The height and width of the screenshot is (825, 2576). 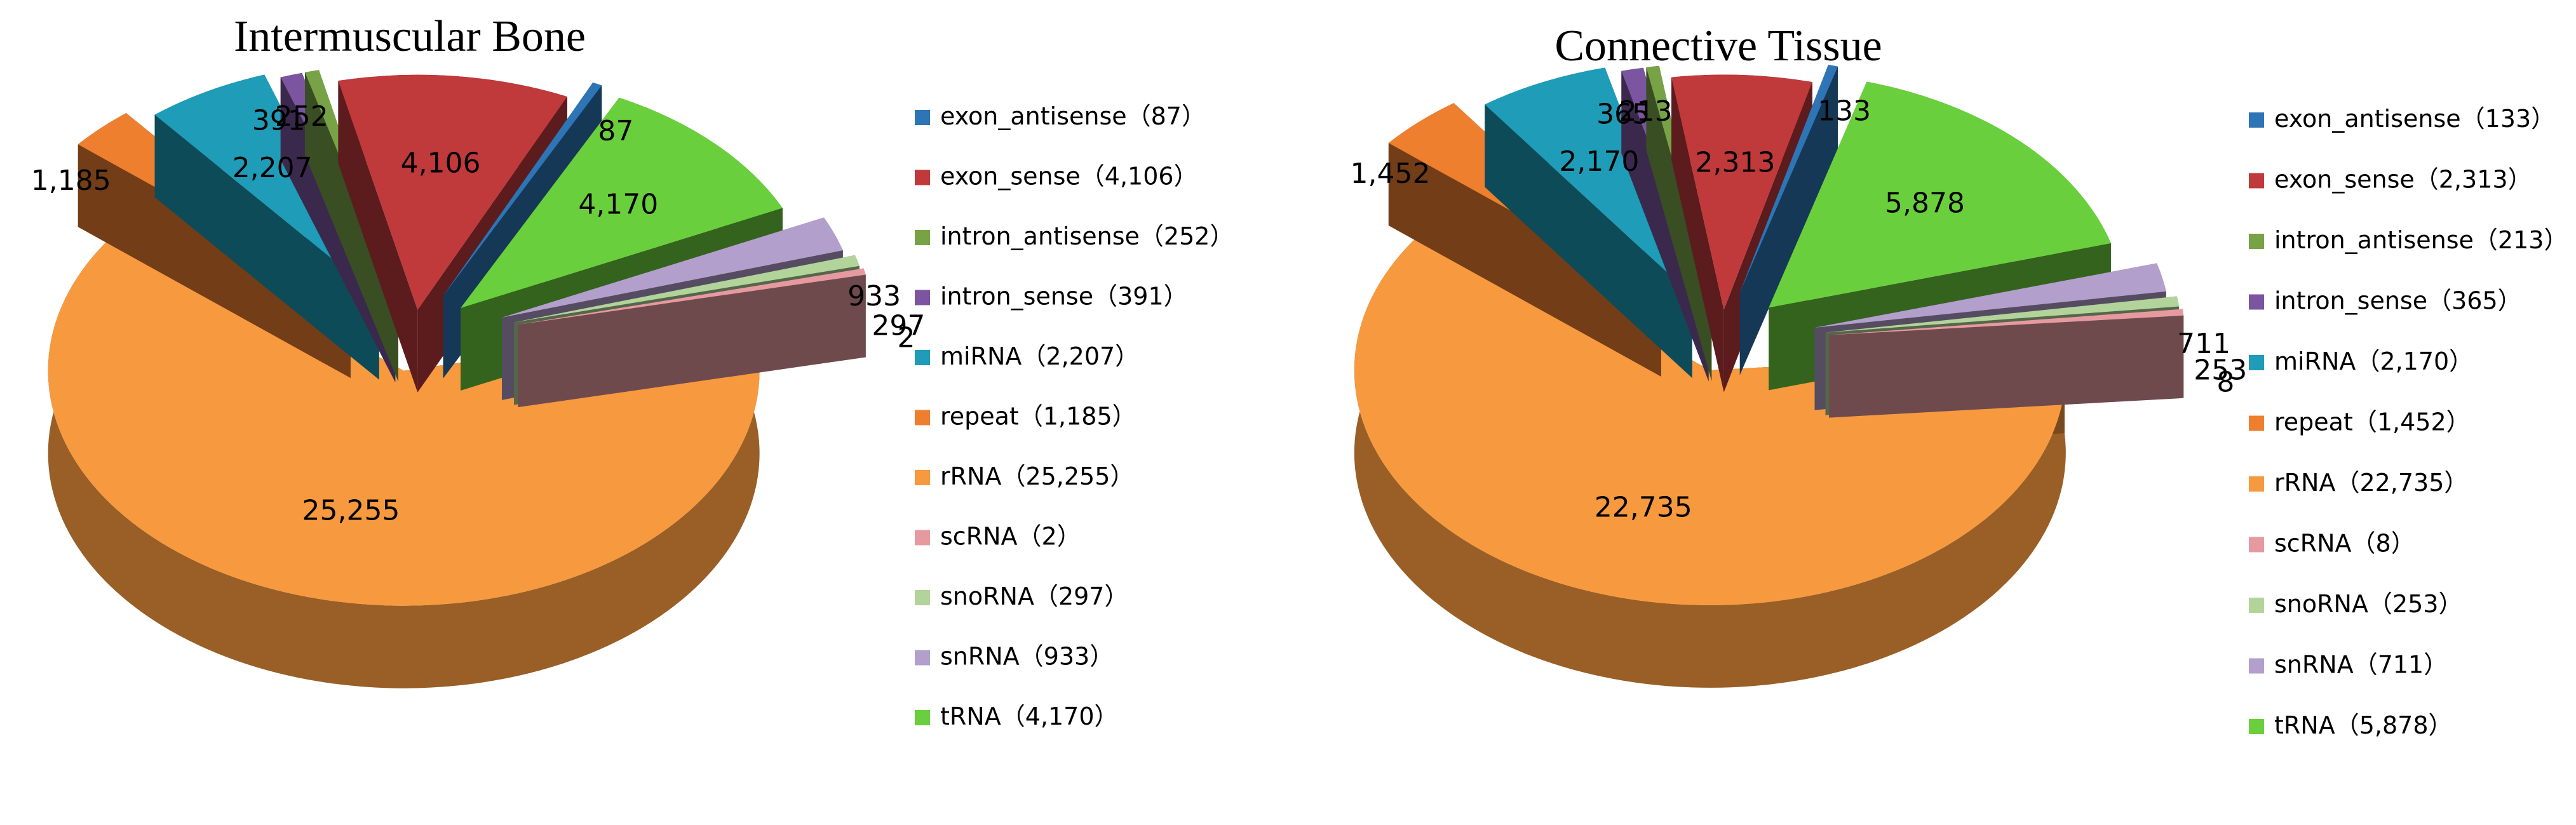 I want to click on legend-item-repeat: repeat（1,452）, so click(x=2360, y=422).